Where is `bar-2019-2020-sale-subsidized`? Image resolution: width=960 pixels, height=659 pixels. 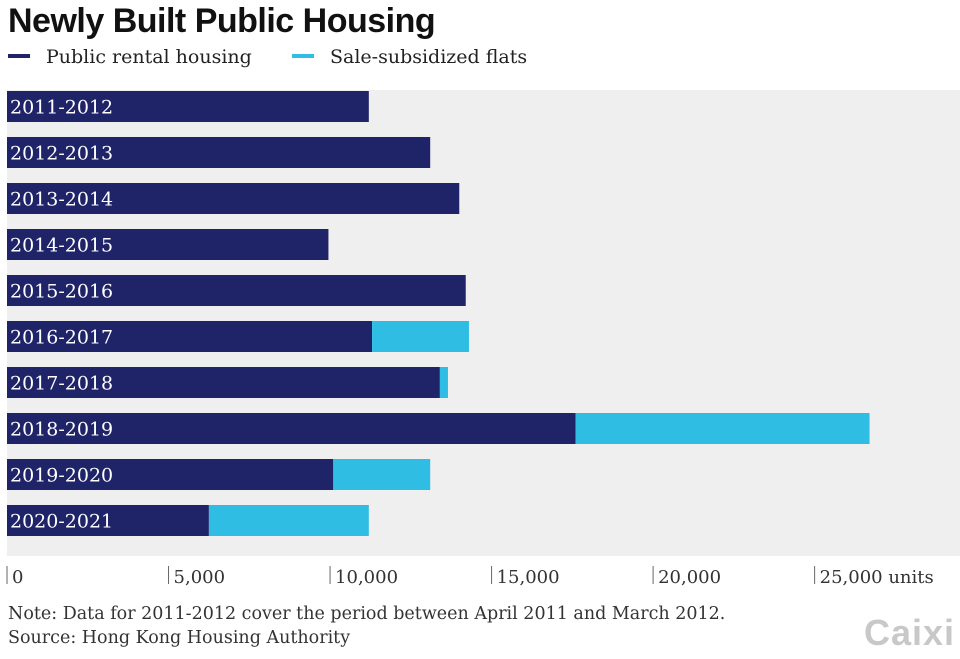
bar-2019-2020-sale-subsidized is located at coordinates (382, 474).